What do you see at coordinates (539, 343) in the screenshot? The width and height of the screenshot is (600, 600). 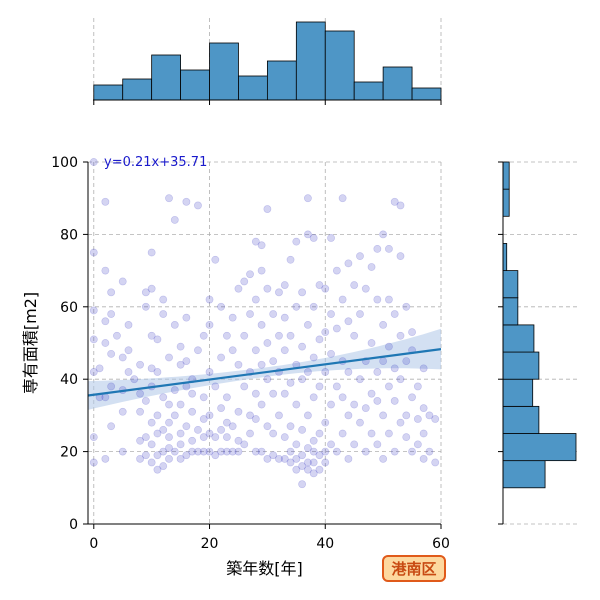 I see `right-marginal-histogram` at bounding box center [539, 343].